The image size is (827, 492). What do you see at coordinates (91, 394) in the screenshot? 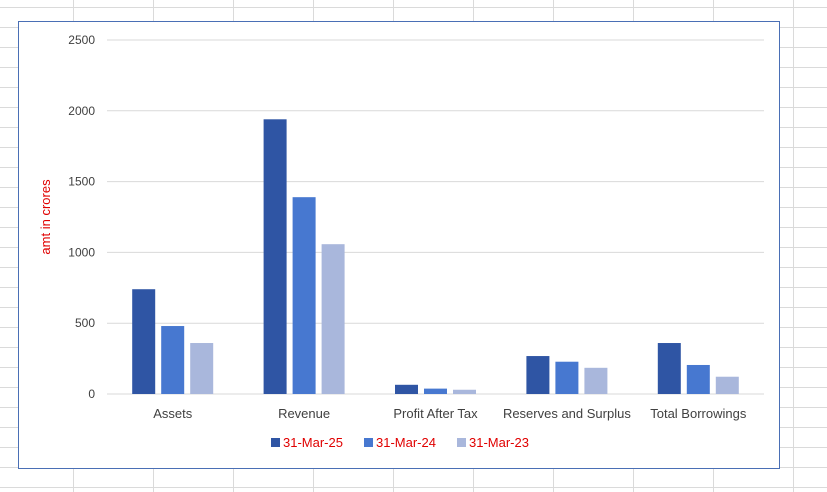
I see `y-tick-label: 0` at bounding box center [91, 394].